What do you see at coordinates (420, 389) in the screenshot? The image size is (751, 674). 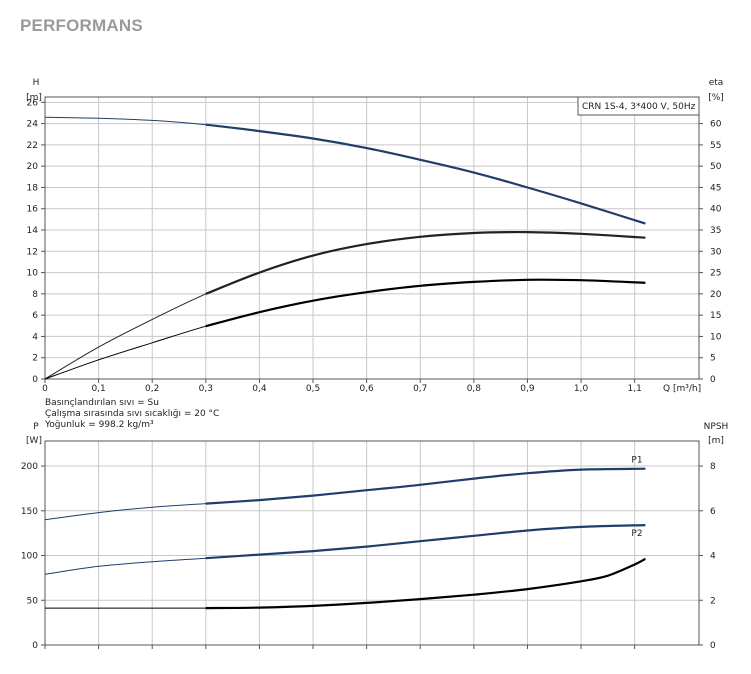 I see `x-tick-label: 0,7` at bounding box center [420, 389].